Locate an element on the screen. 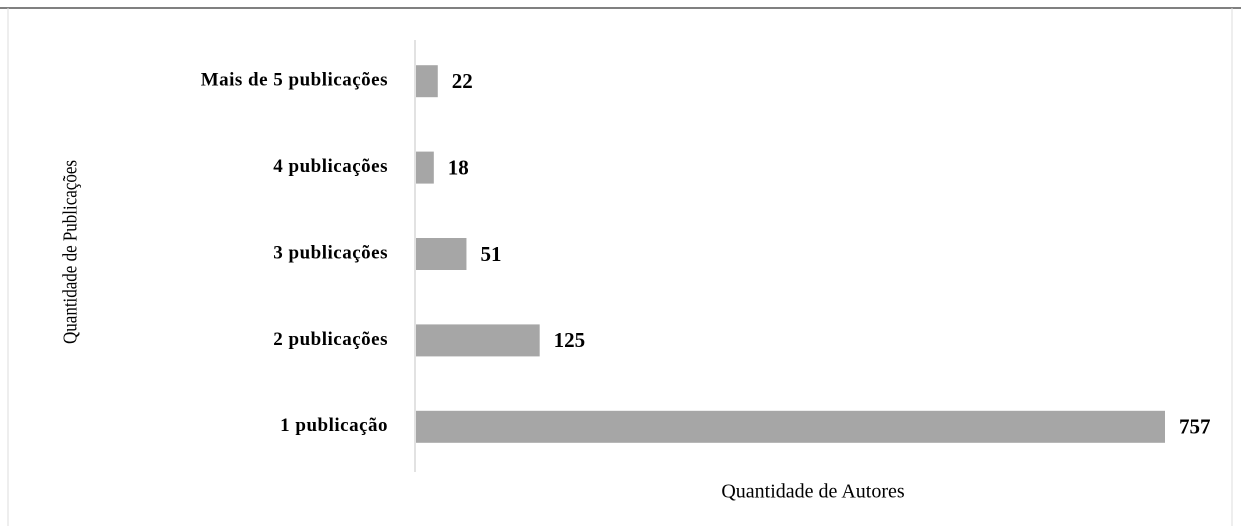 This screenshot has width=1241, height=526. value-label: 18 is located at coordinates (458, 167).